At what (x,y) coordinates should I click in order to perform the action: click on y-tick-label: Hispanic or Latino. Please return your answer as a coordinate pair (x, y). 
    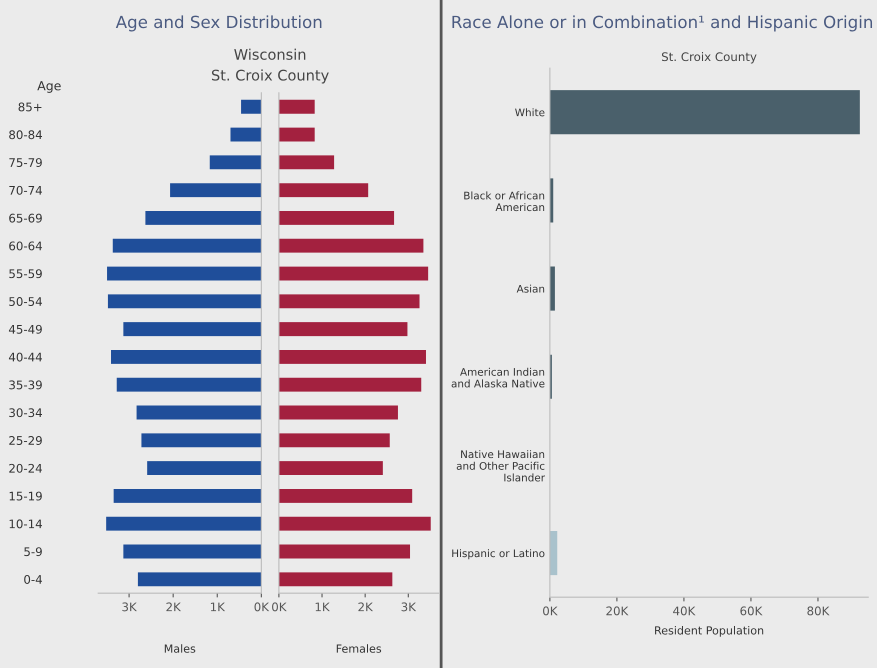
    Looking at the image, I should click on (498, 554).